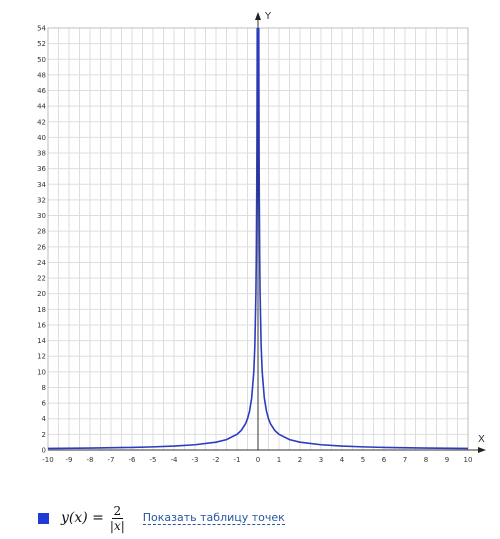  Describe the element at coordinates (41, 91) in the screenshot. I see `y-tick-label: 46` at that location.